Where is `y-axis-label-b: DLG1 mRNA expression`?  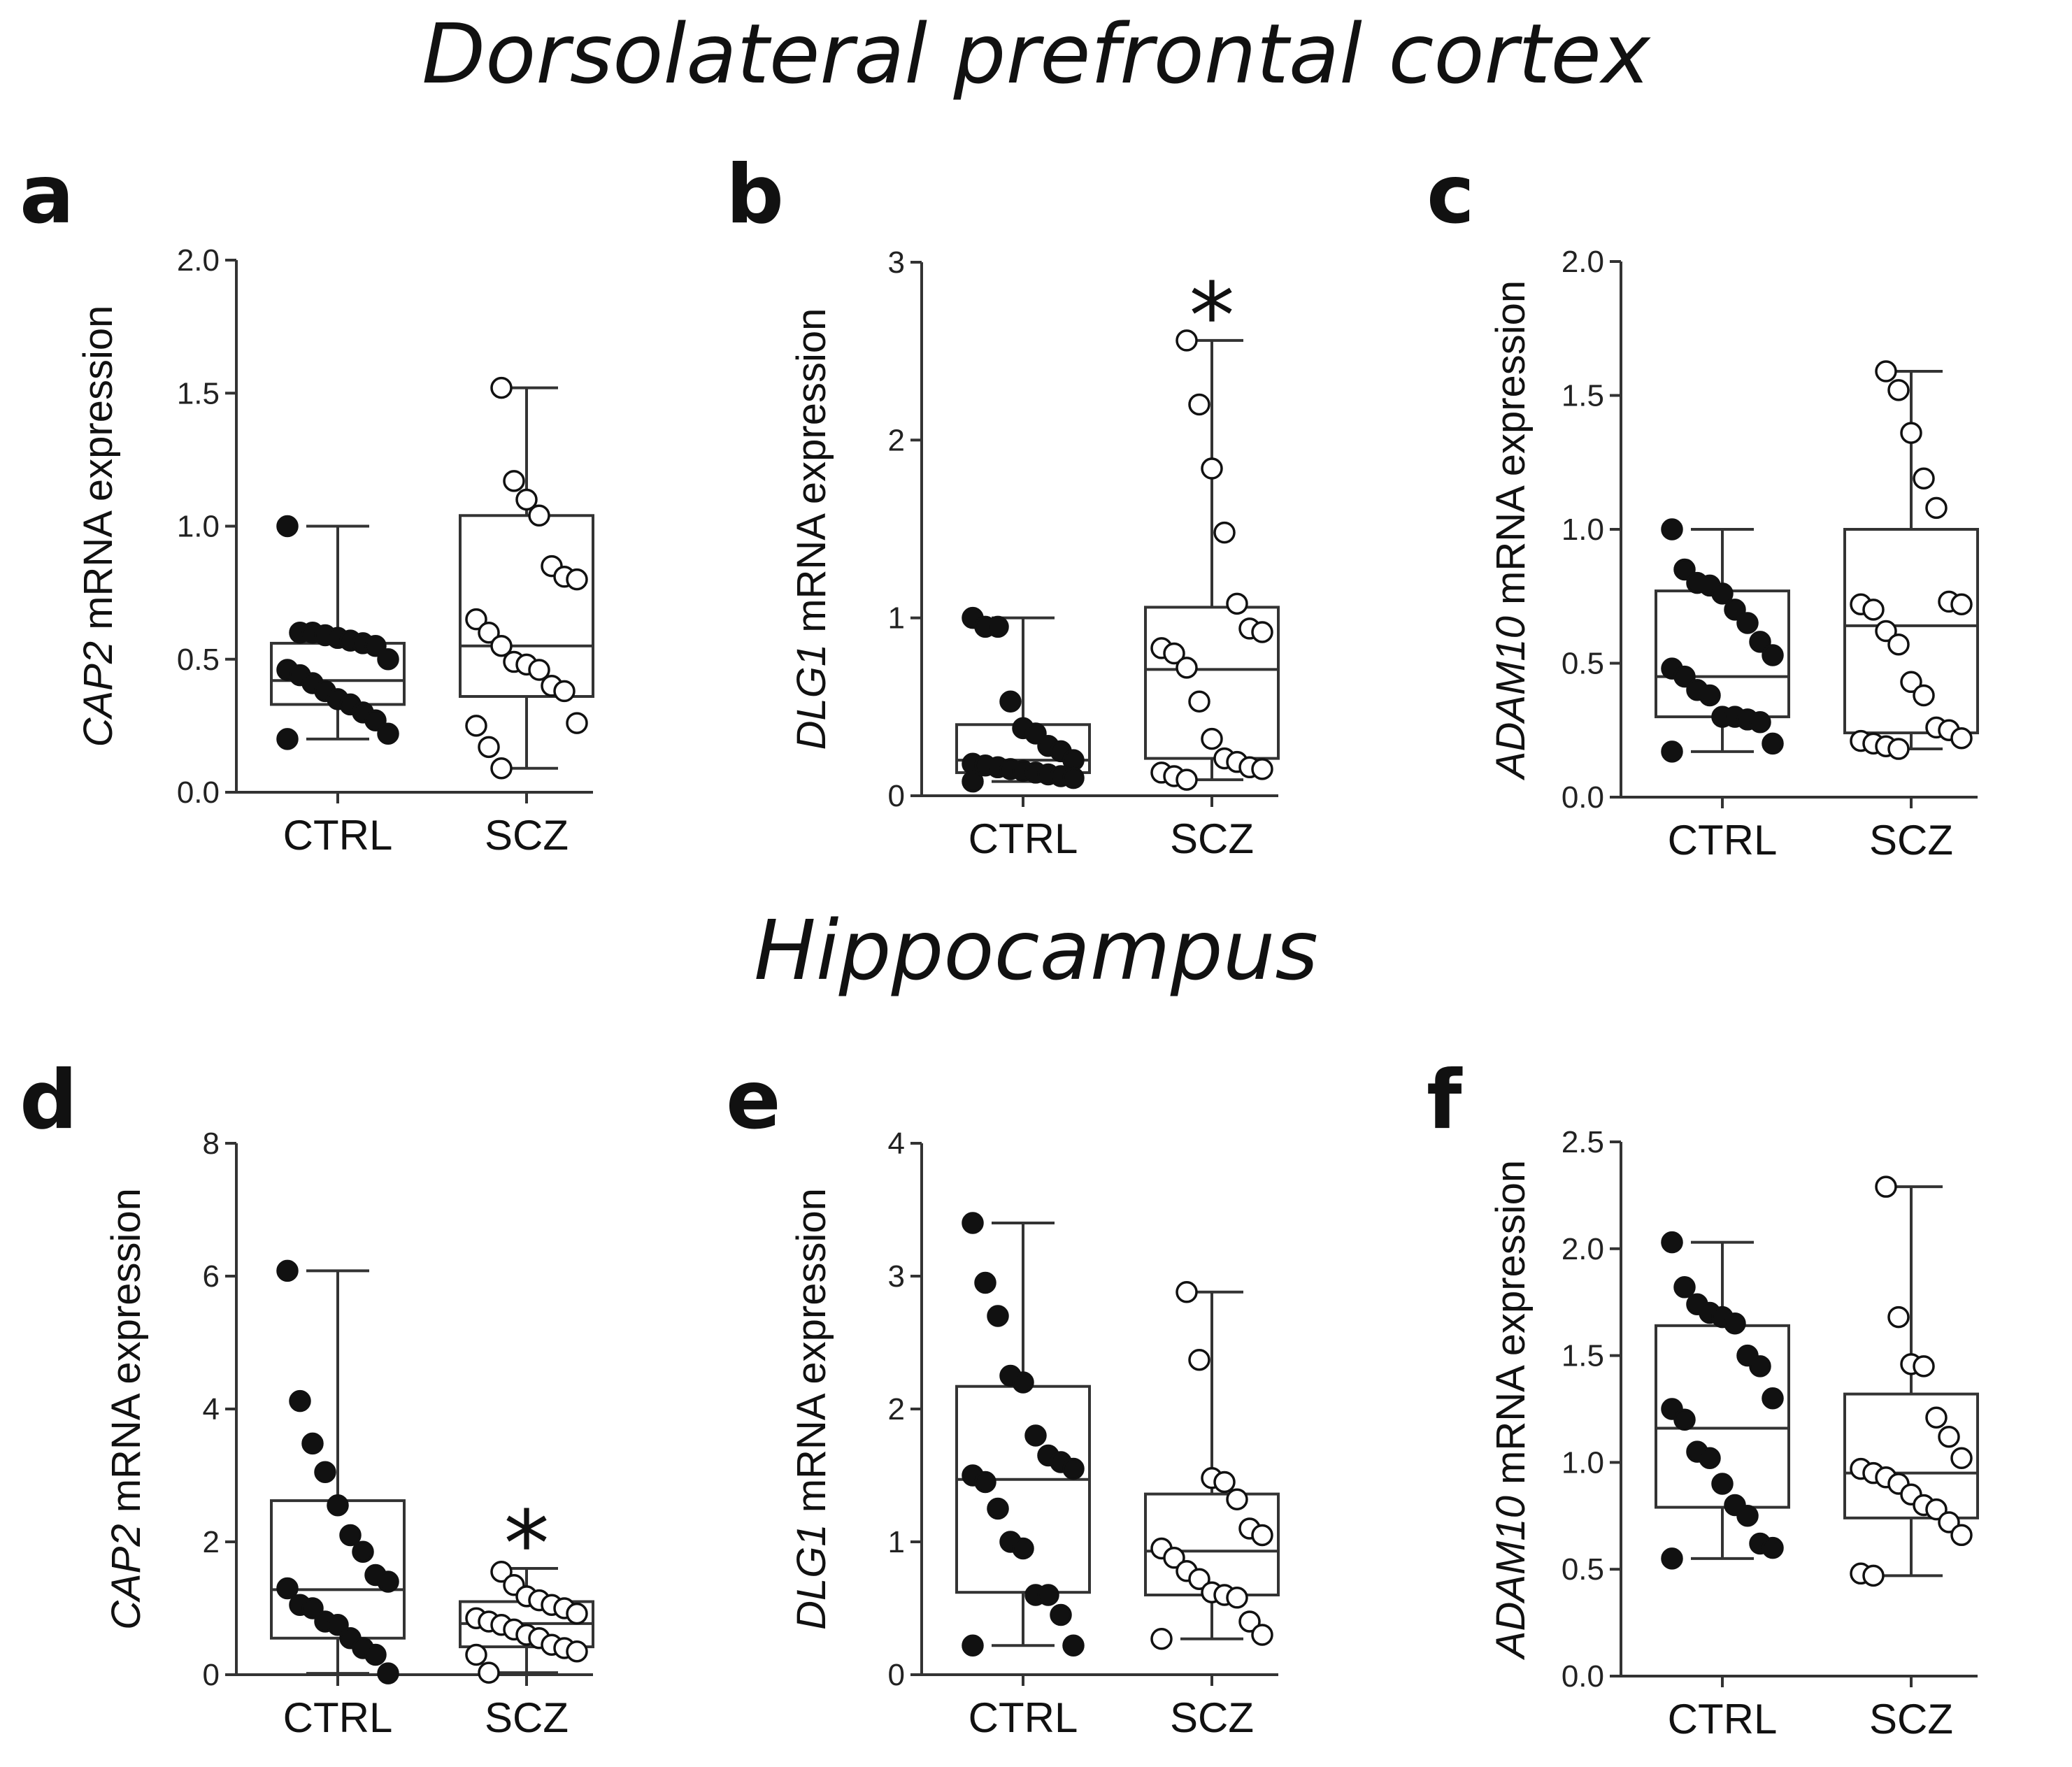 y-axis-label-b: DLG1 mRNA expression is located at coordinates (812, 529).